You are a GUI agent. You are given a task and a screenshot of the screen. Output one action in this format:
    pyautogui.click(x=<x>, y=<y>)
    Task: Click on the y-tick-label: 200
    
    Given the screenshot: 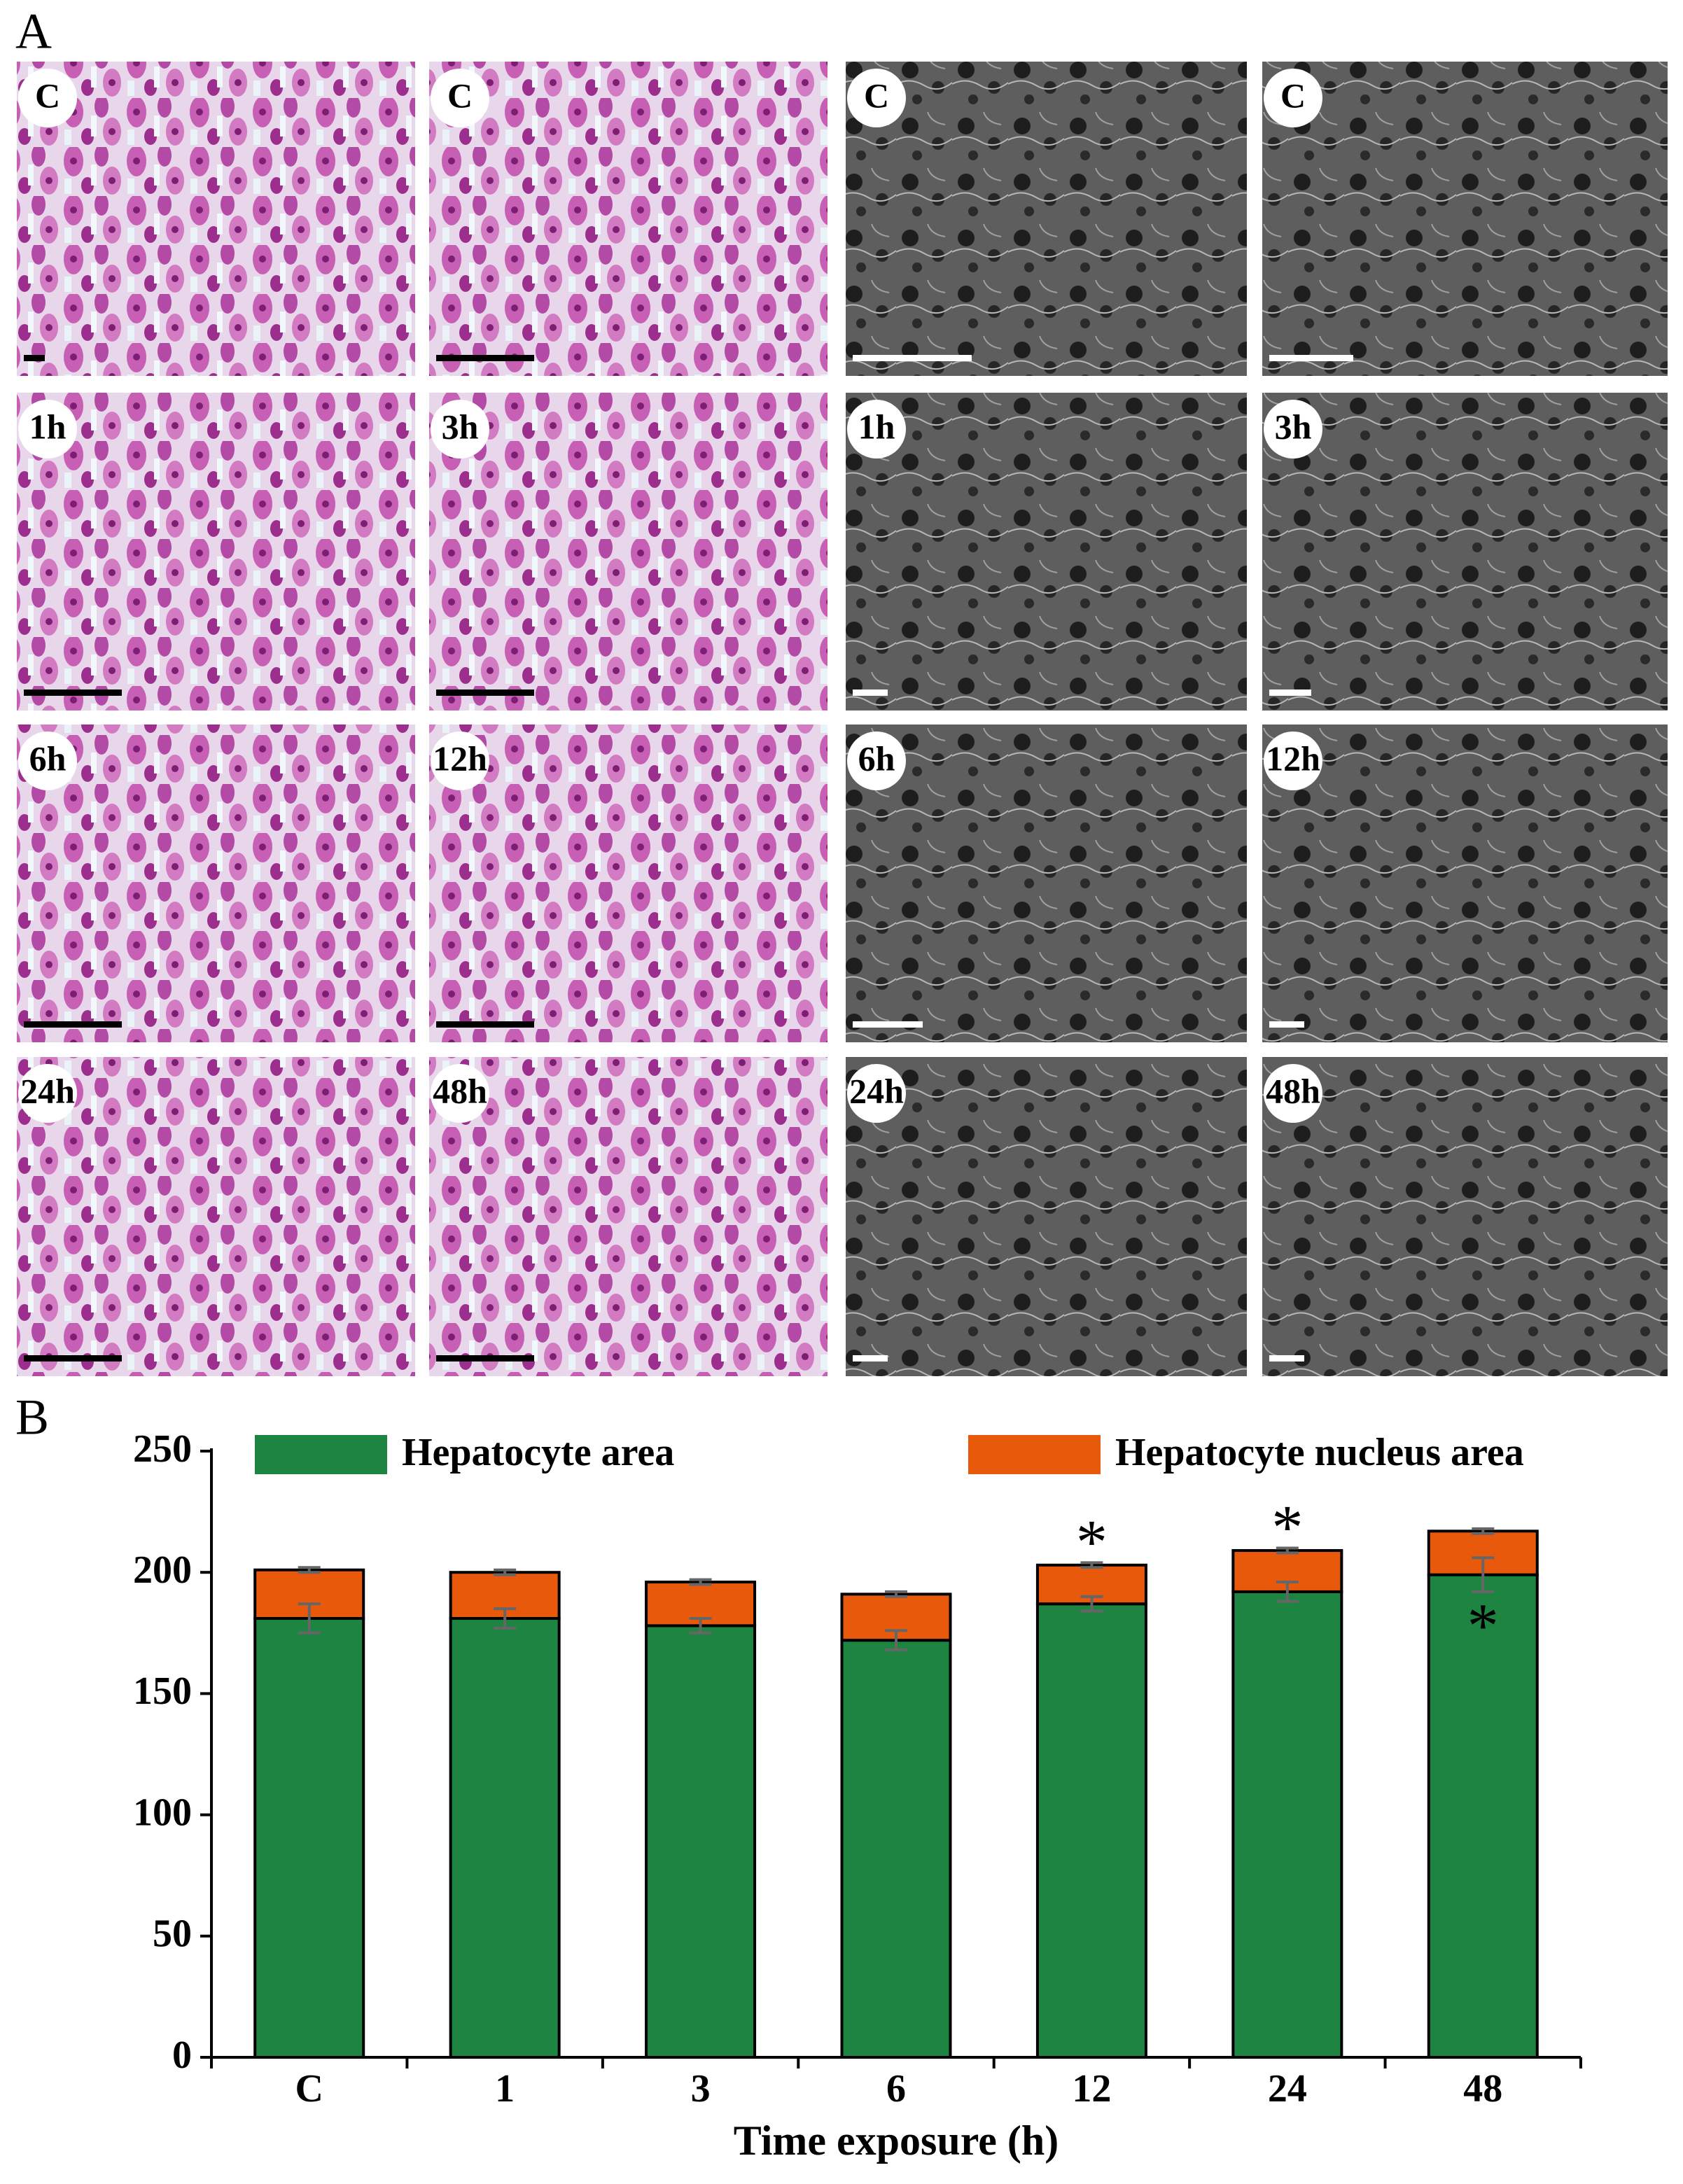 What is the action you would take?
    pyautogui.click(x=162, y=1570)
    